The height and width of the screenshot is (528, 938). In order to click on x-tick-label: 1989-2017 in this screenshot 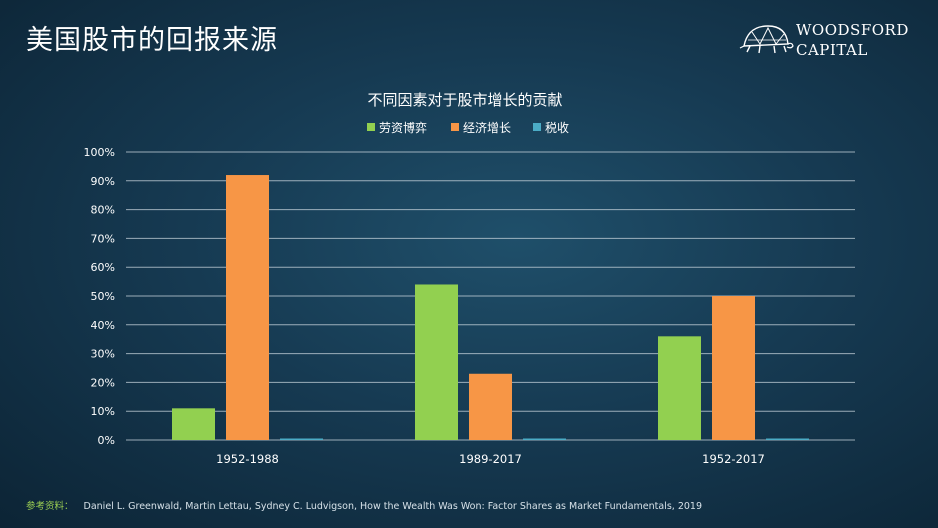, I will do `click(490, 459)`.